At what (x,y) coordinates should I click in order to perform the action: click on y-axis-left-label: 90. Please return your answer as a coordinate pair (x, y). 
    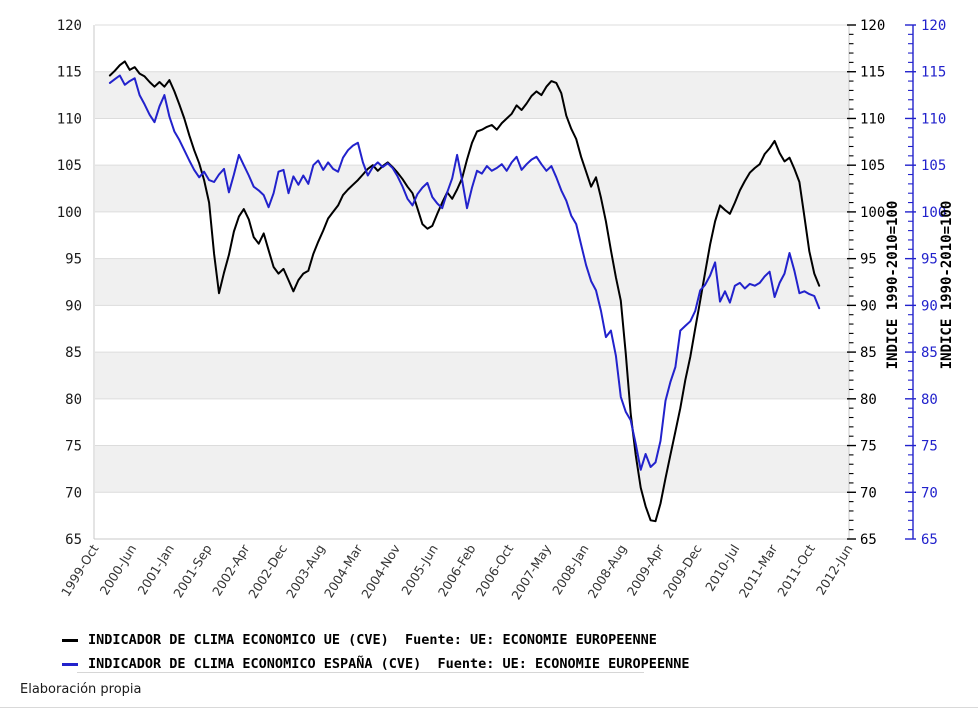
    Looking at the image, I should click on (73, 306).